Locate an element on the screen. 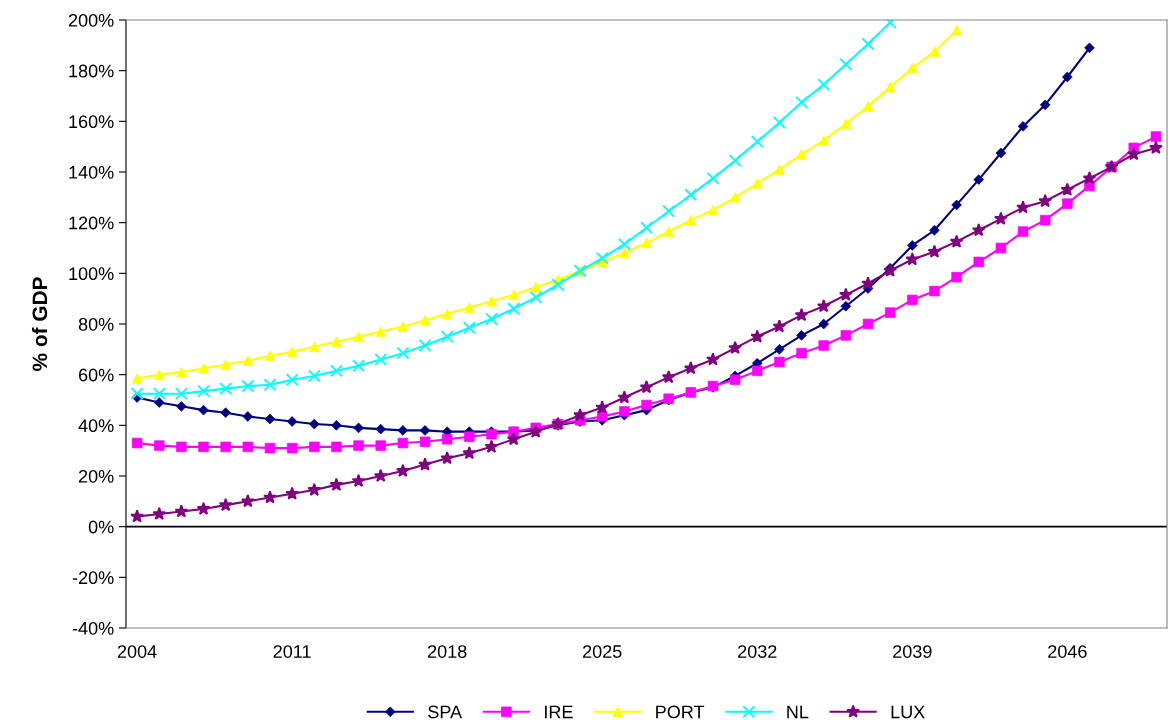  y-tick-label: 140% is located at coordinates (91, 172).